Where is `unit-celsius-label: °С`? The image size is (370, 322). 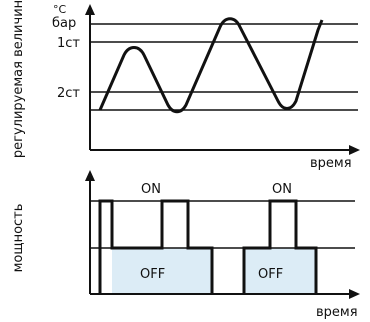
unit-celsius-label: °С is located at coordinates (60, 9).